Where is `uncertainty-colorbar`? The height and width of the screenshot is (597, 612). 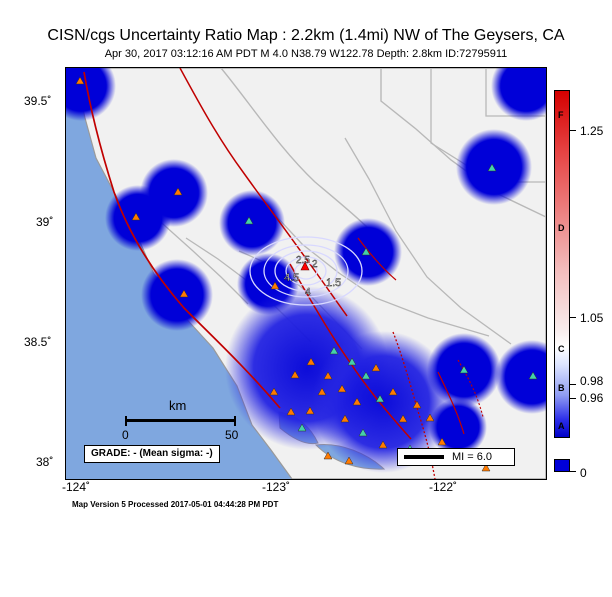 uncertainty-colorbar is located at coordinates (562, 264).